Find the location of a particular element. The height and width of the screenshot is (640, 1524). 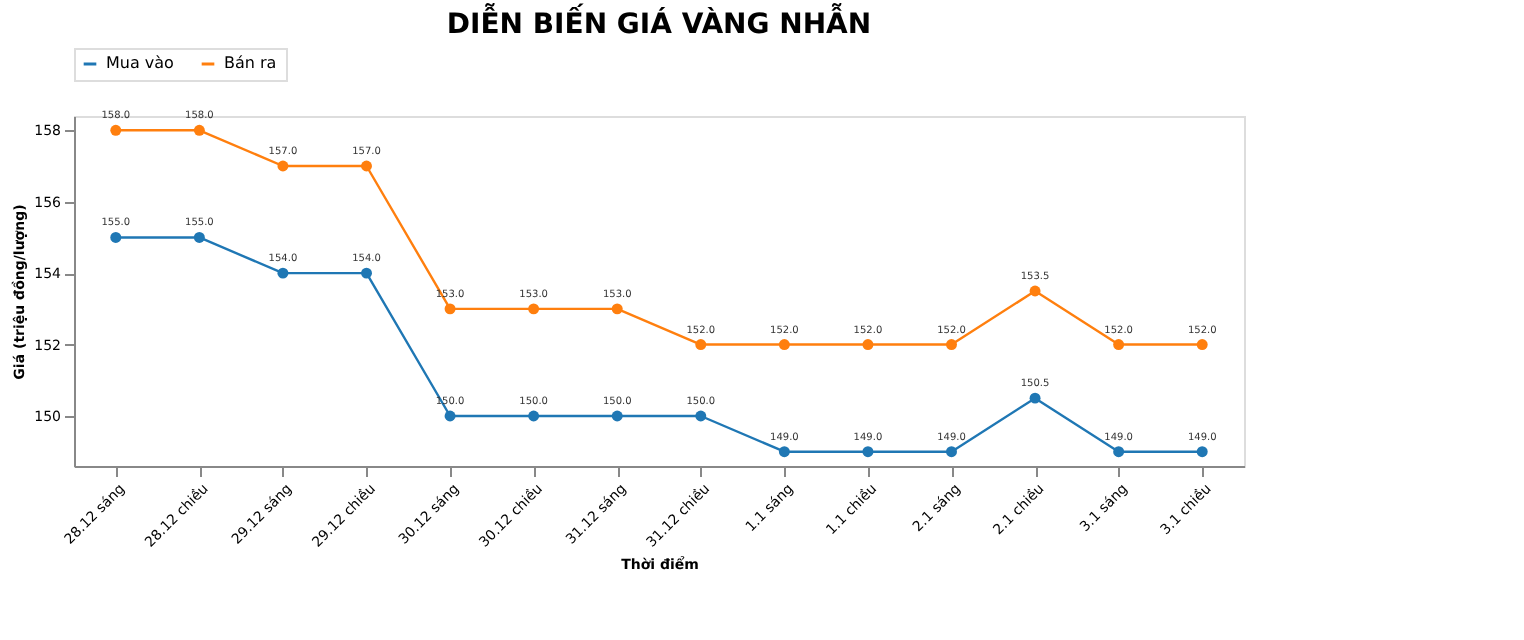

chart-title: DIỄN BIẾN GIÁ VÀNG NHẪN is located at coordinates (659, 22).